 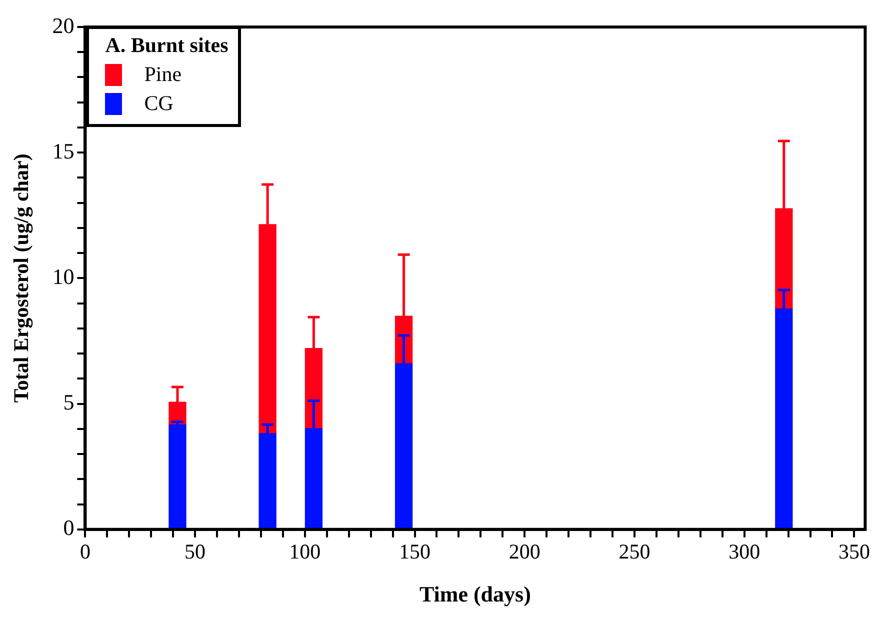 What do you see at coordinates (634, 552) in the screenshot?
I see `x-tick-label: 250` at bounding box center [634, 552].